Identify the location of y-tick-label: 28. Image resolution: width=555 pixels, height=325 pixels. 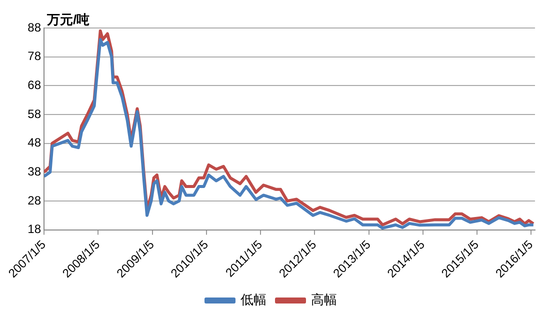
(35, 200).